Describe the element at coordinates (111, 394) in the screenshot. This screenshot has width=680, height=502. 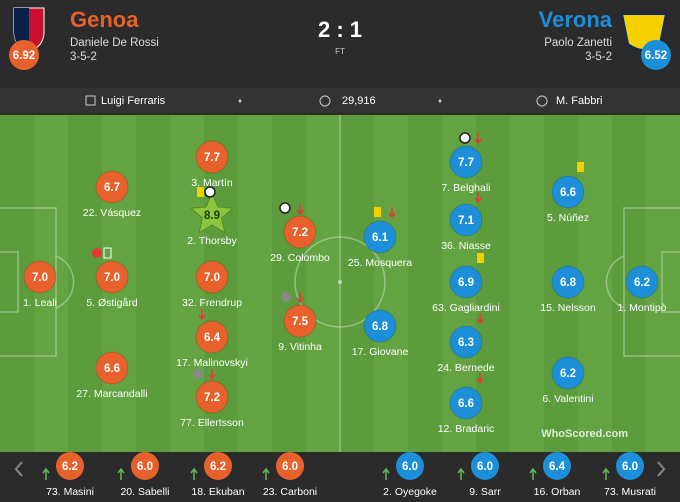
I see `player-name: 27. Marcandalli` at that location.